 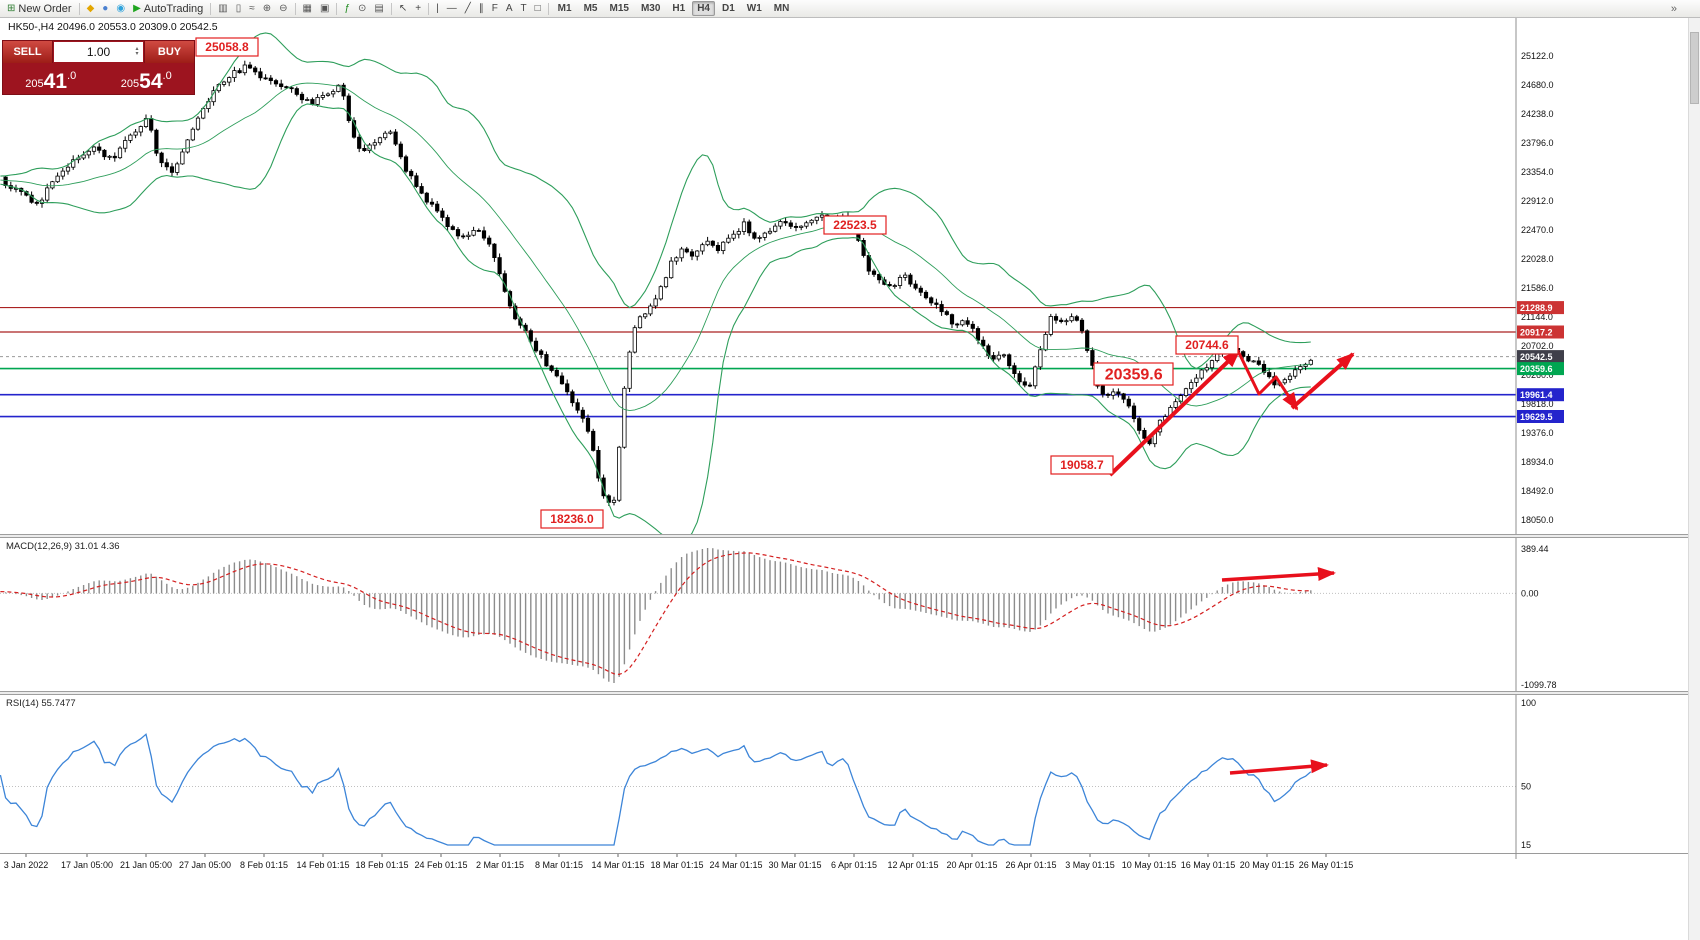 I want to click on price-annotation-label: 22523.5, so click(x=855, y=225).